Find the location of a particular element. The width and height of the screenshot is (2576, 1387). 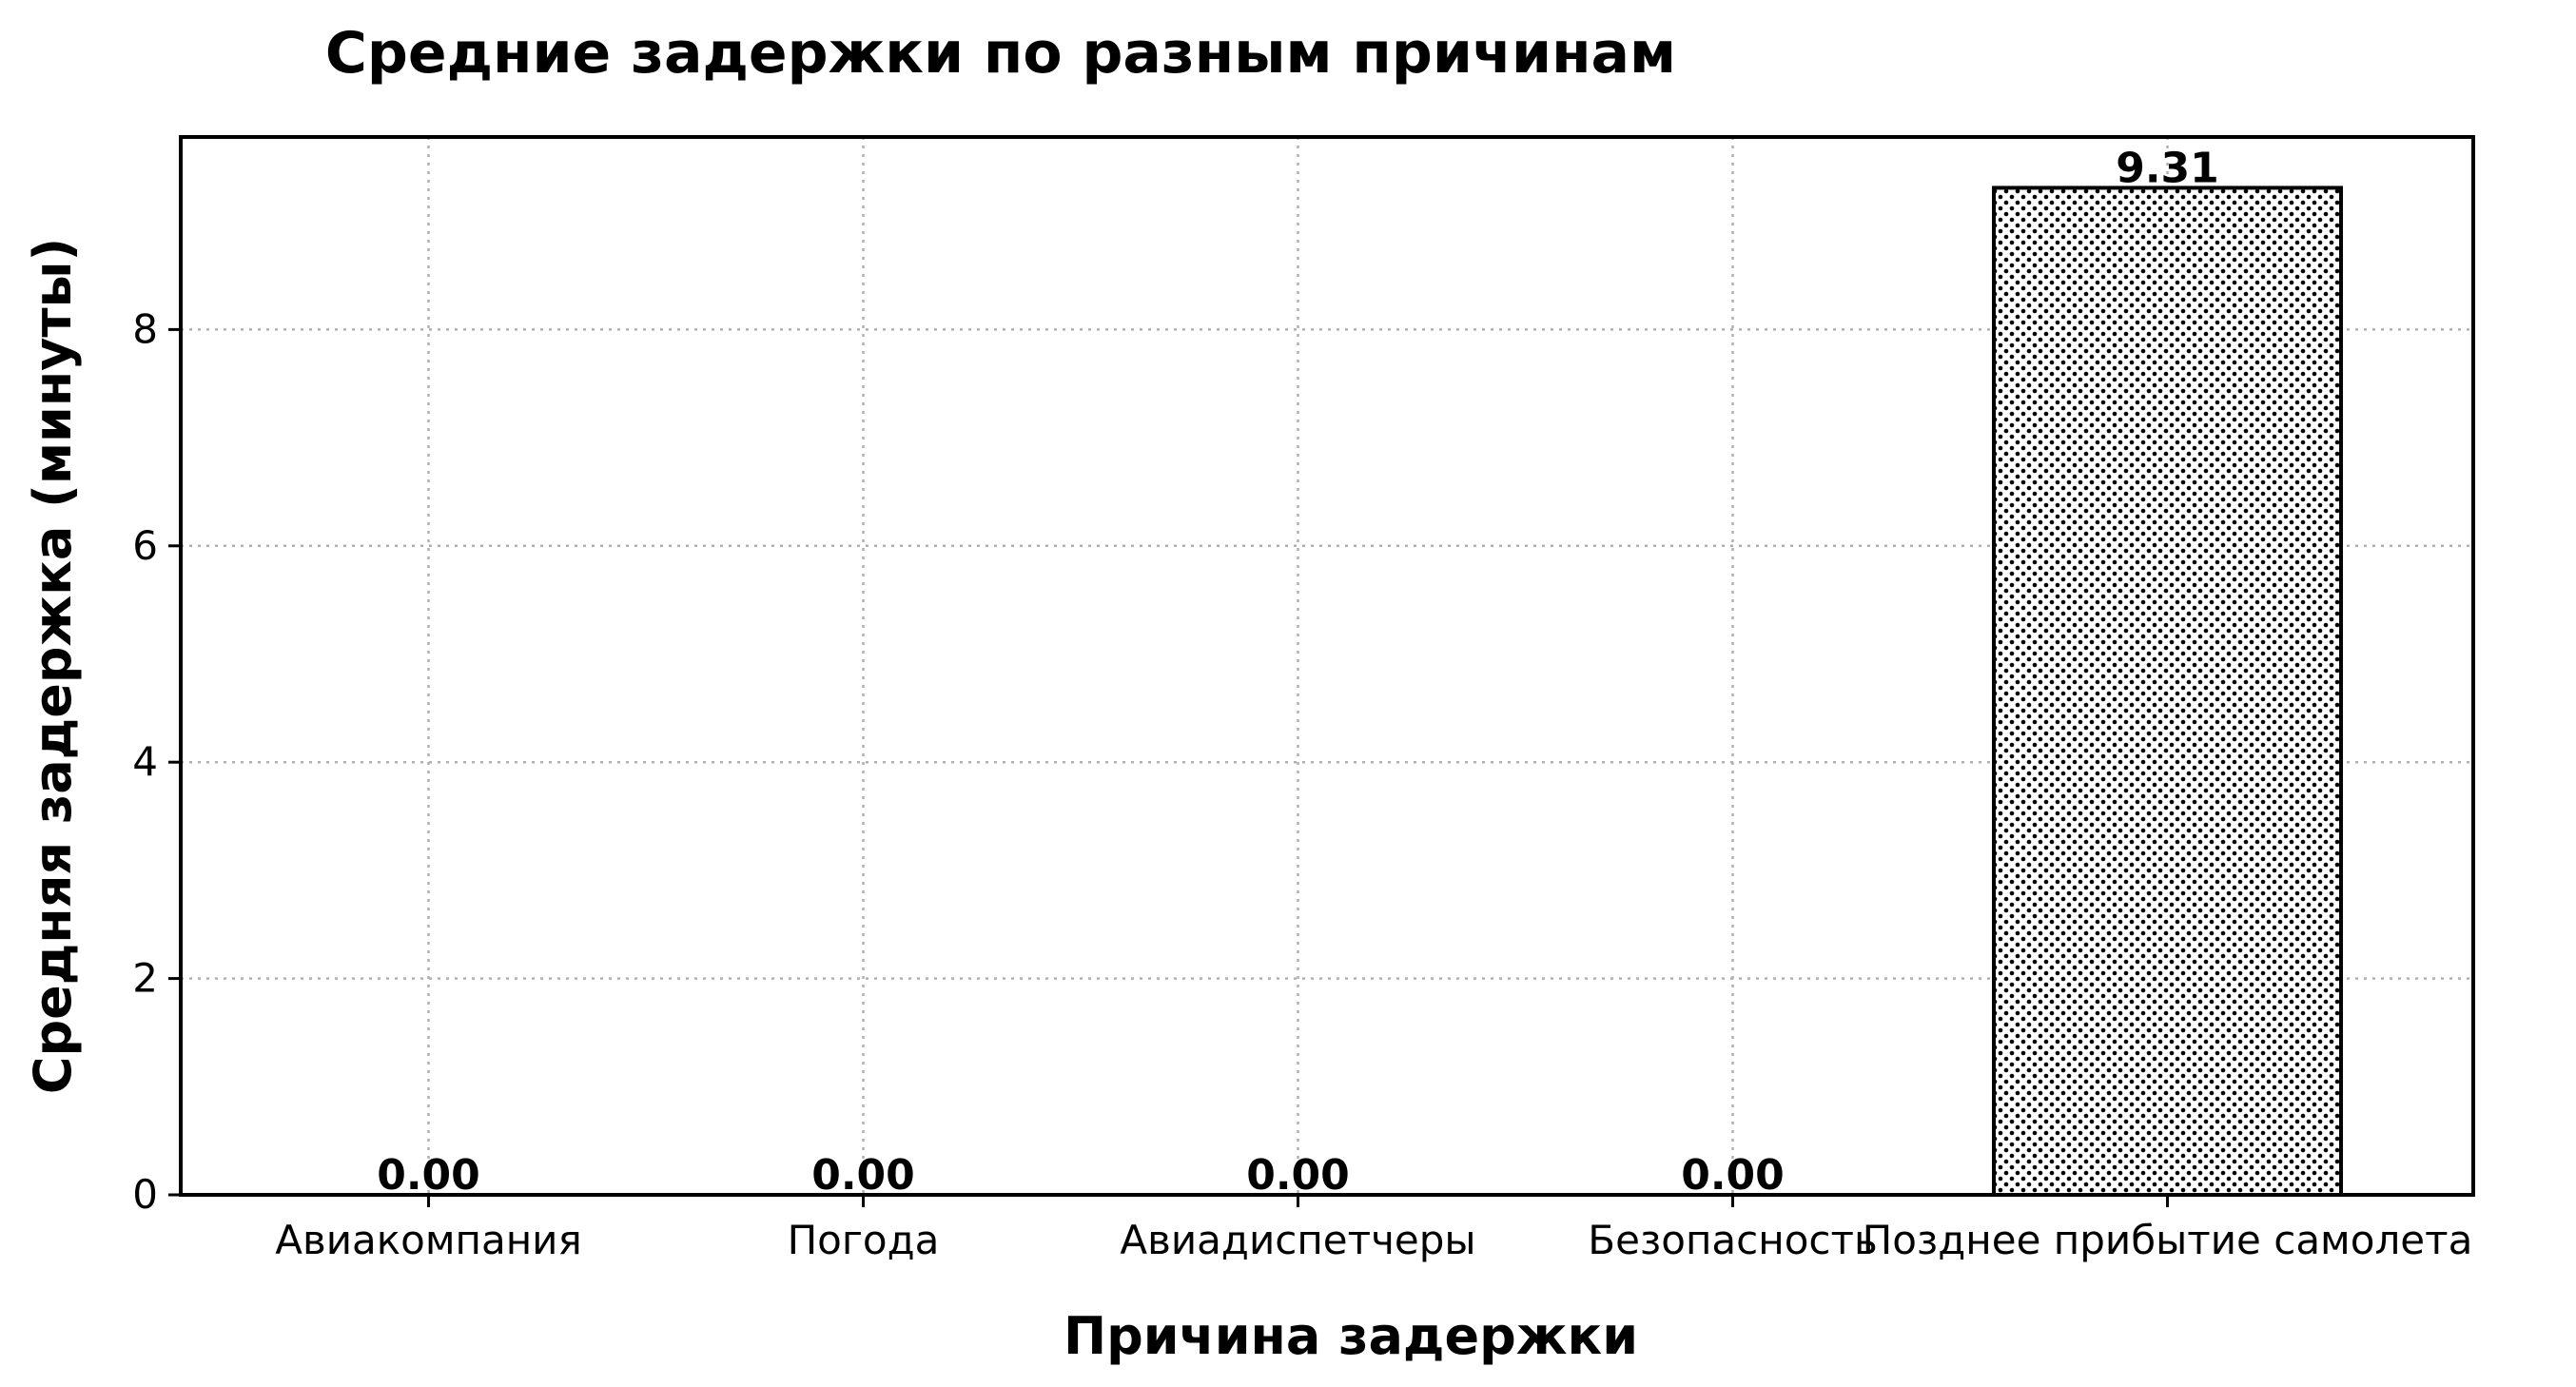

x-tick-label: Позднее прибытие самолета is located at coordinates (2168, 1240).